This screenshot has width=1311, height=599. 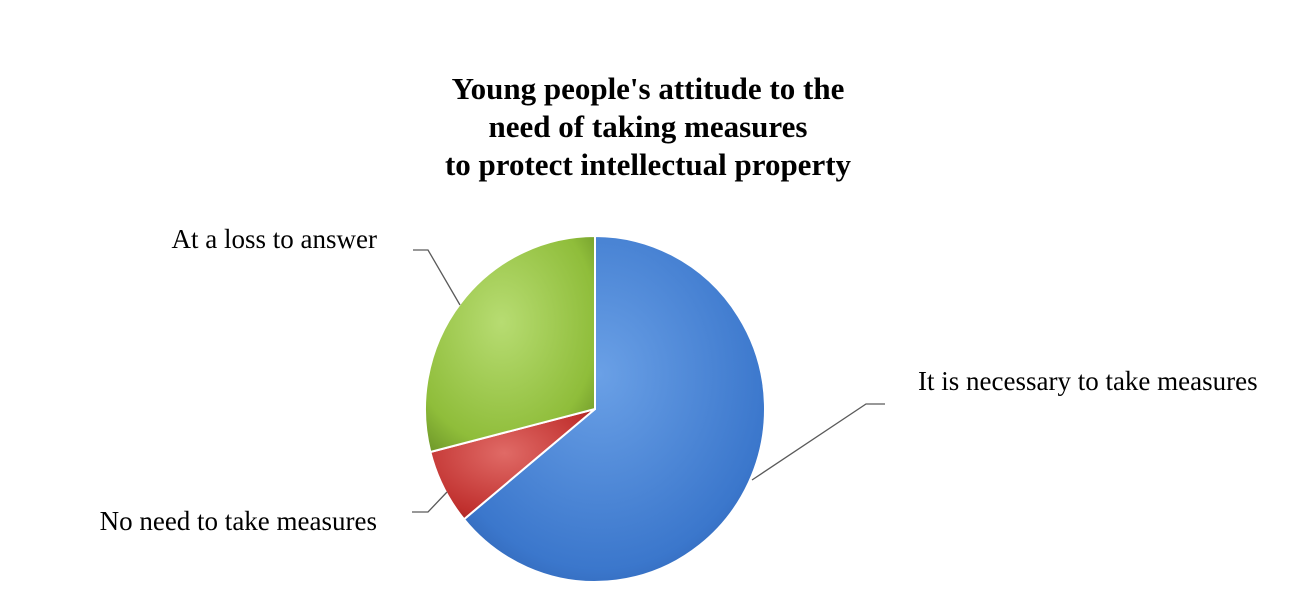 I want to click on slice-label-necessary: It is necessary to take measures, so click(x=1088, y=381).